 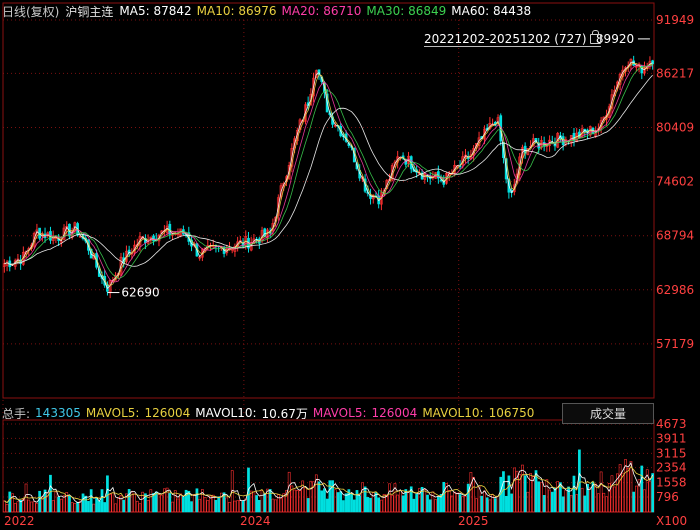 What do you see at coordinates (339, 413) in the screenshot?
I see `mavol5b-label: MAVOL5:` at bounding box center [339, 413].